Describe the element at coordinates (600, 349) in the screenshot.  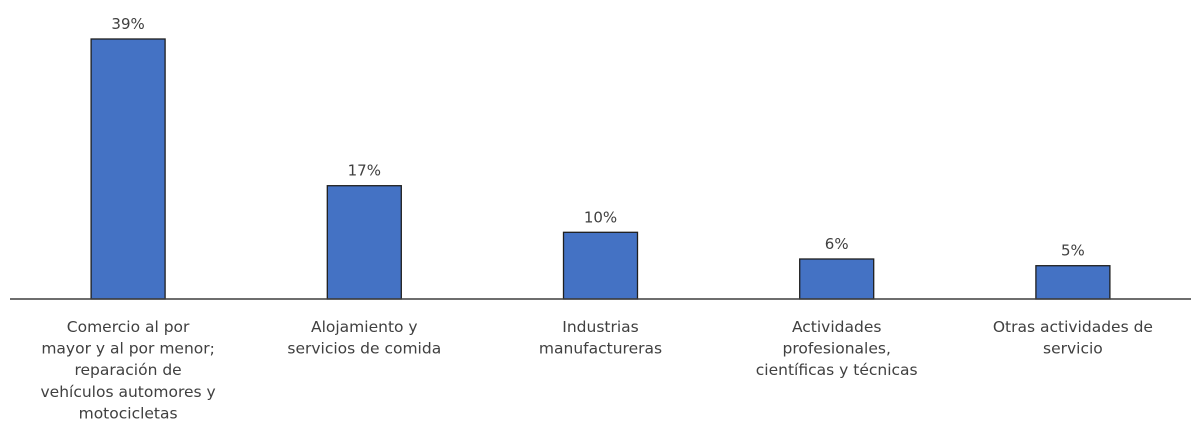
I see `category-label-line: manufactureras` at that location.